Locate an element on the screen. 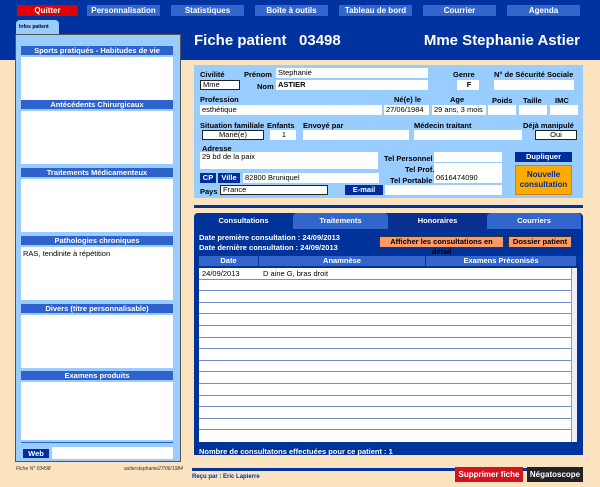  envoye-field is located at coordinates (356, 135).